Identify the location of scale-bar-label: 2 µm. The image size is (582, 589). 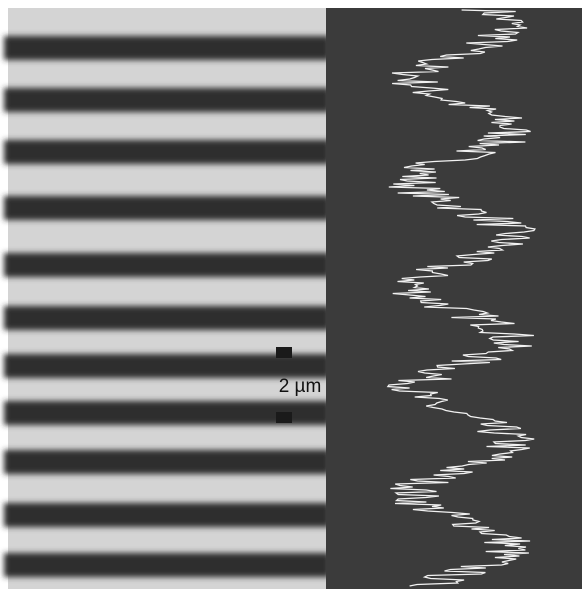
(300, 386).